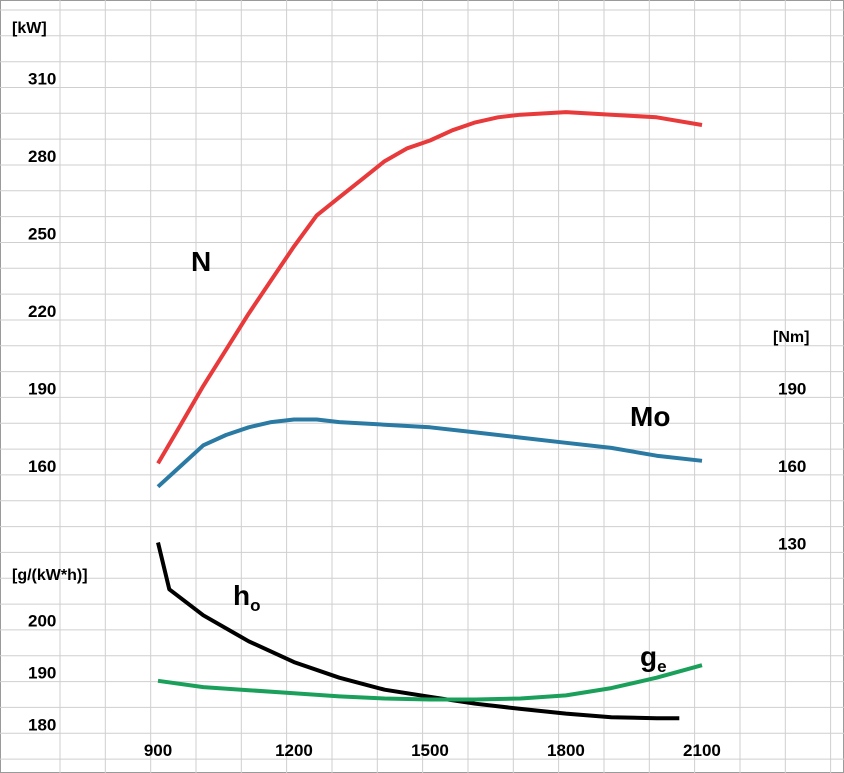 The width and height of the screenshot is (844, 773). What do you see at coordinates (430, 682) in the screenshot?
I see `series-line-ge` at bounding box center [430, 682].